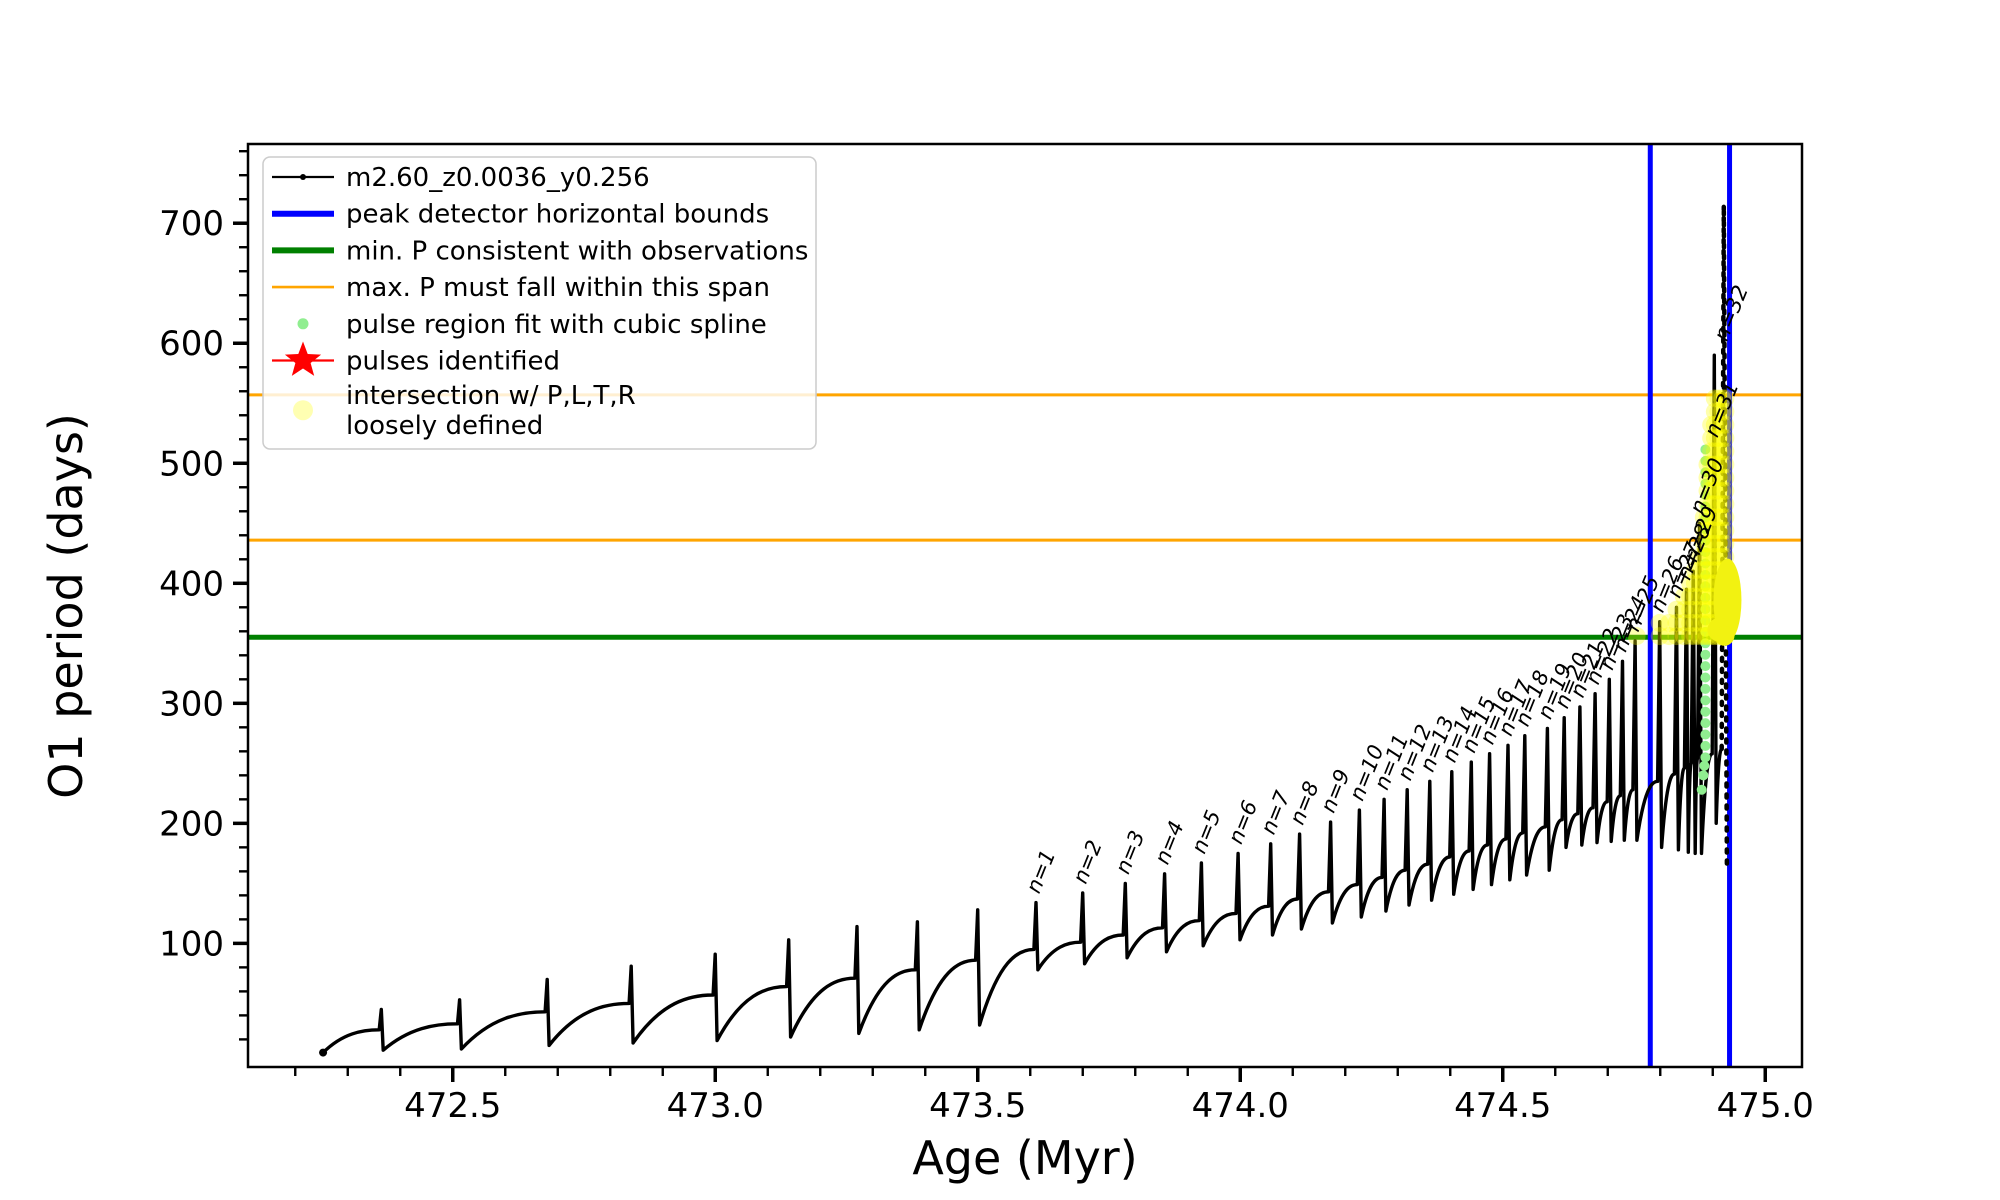 This screenshot has height=1200, width=2000. Describe the element at coordinates (303, 177) in the screenshot. I see `legend-dot-sample` at that location.